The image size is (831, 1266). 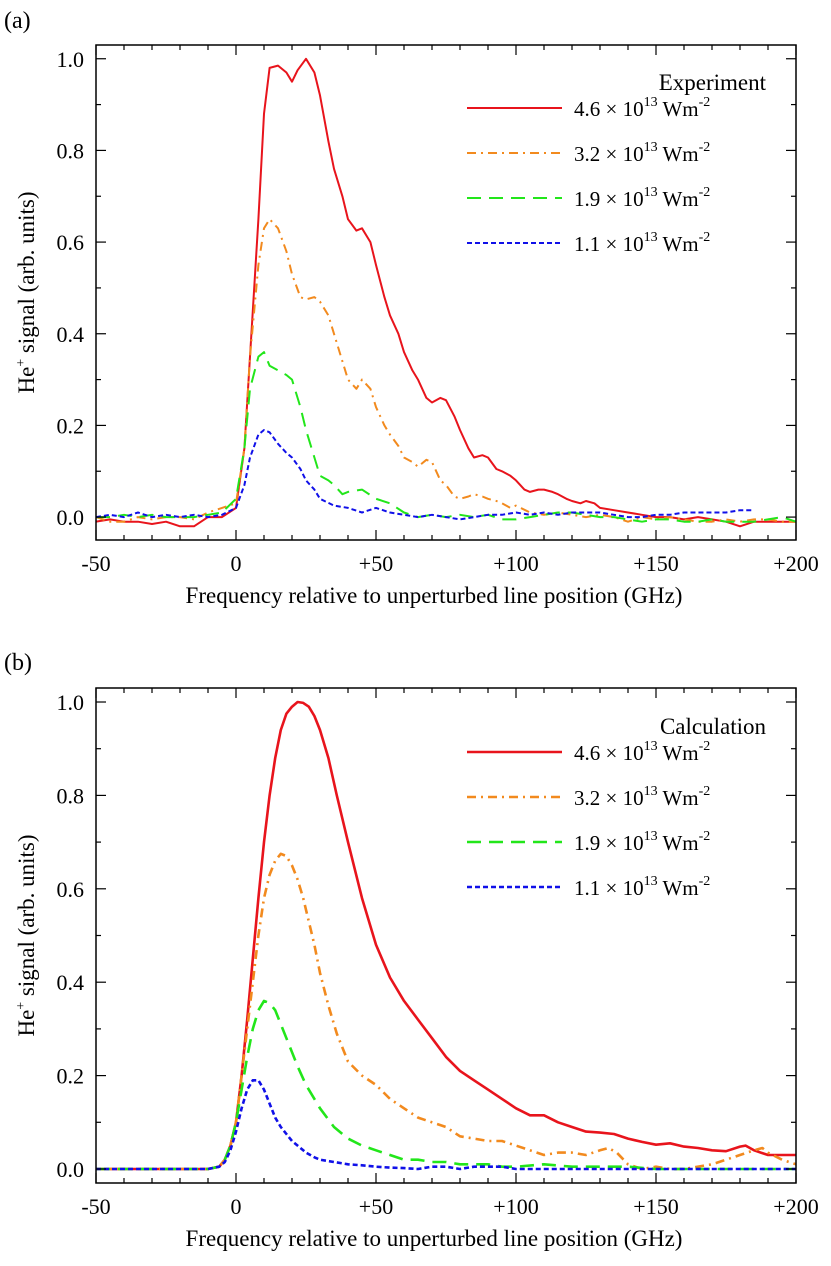 What do you see at coordinates (17, 21) in the screenshot?
I see `panel-label: (a)` at bounding box center [17, 21].